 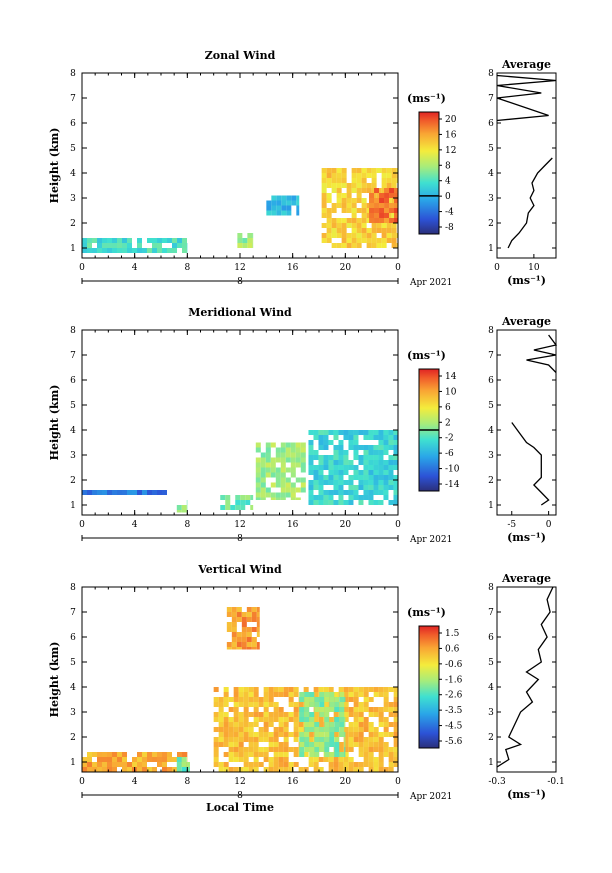 I want to click on y-tick-label: 7, so click(x=73, y=356).